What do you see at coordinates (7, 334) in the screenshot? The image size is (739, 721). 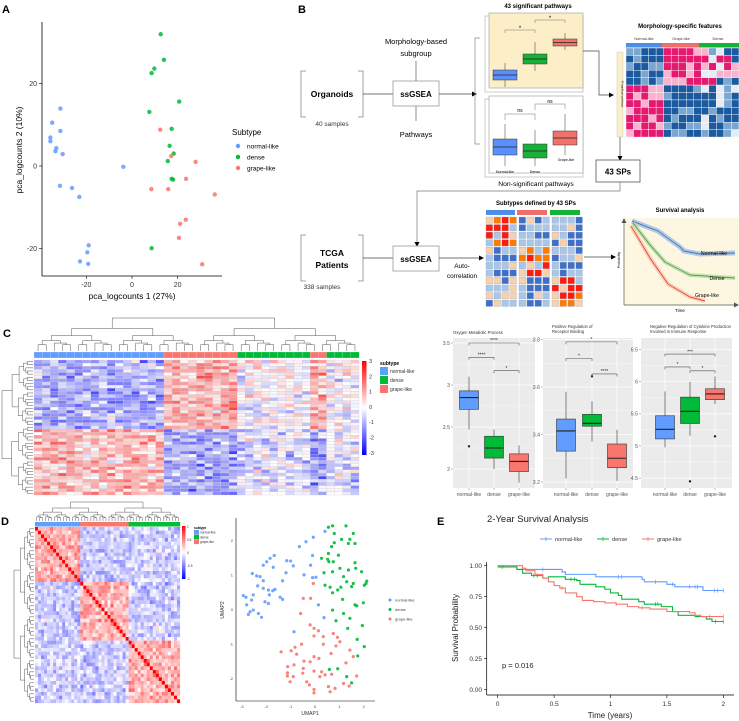 I see `panel-label-c: C` at bounding box center [7, 334].